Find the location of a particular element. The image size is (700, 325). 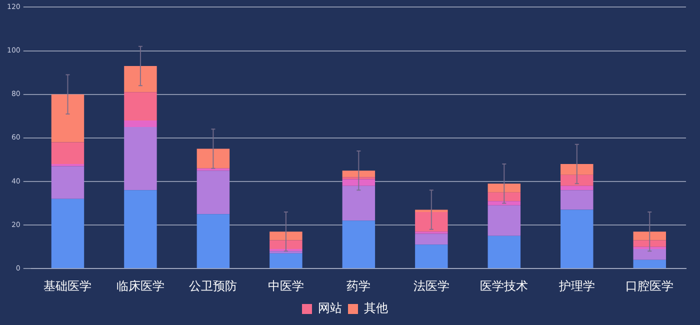

x-tick-label: 临床医学 is located at coordinates (140, 285).